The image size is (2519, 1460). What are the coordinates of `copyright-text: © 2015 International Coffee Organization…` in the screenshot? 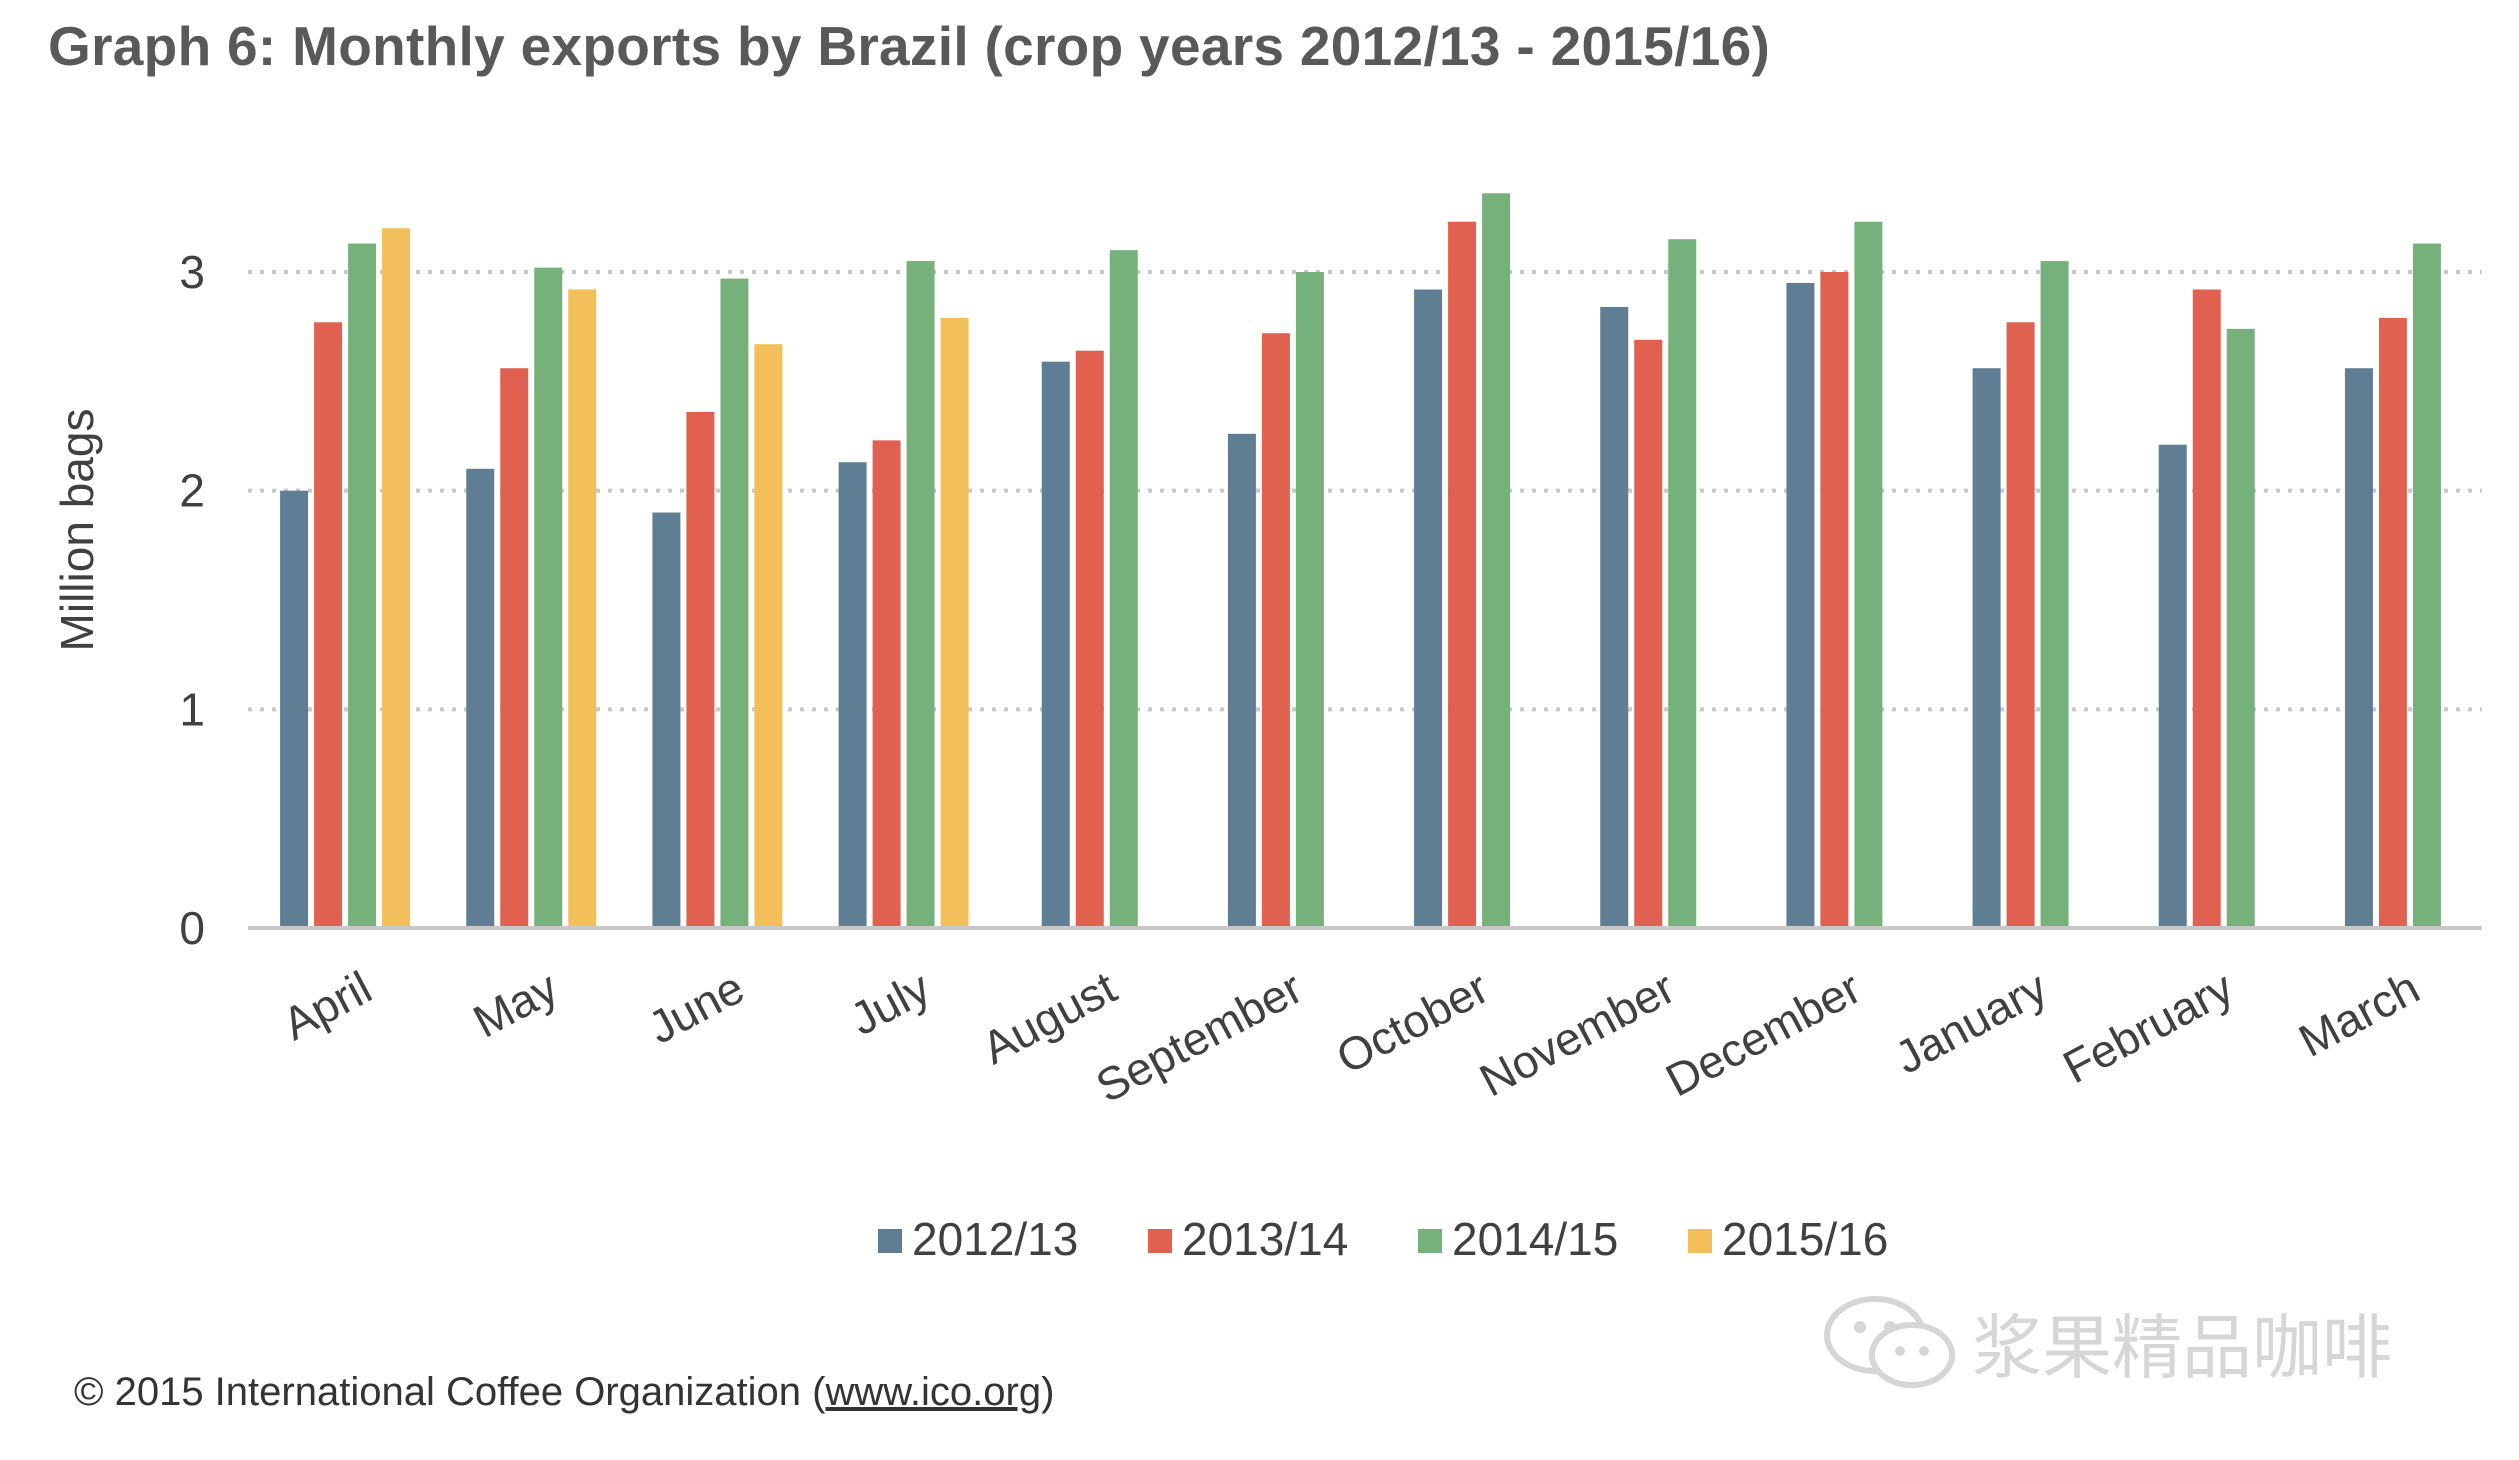 It's located at (450, 1392).